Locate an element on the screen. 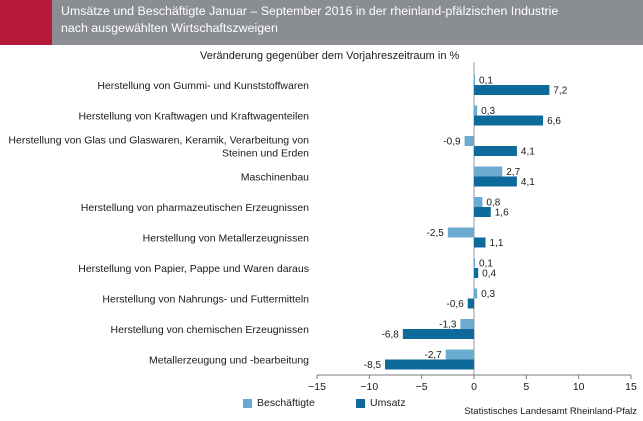 The image size is (643, 421). data-label-umsatz: 1,6 is located at coordinates (502, 213).